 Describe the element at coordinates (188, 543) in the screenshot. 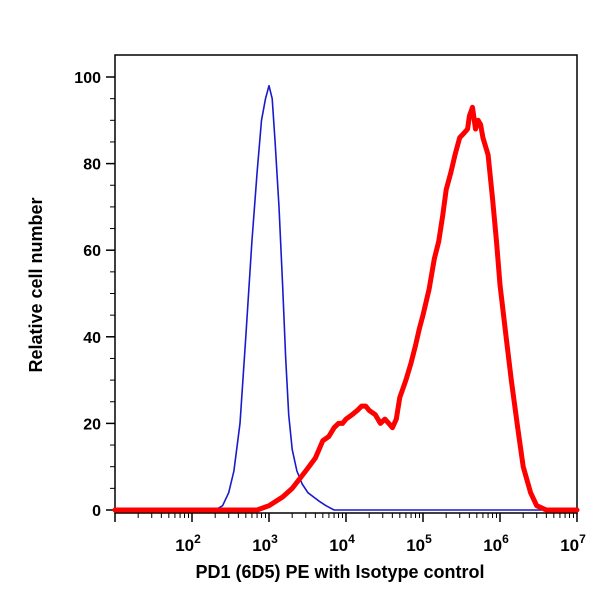

I see `x-tick-label: 10²` at that location.